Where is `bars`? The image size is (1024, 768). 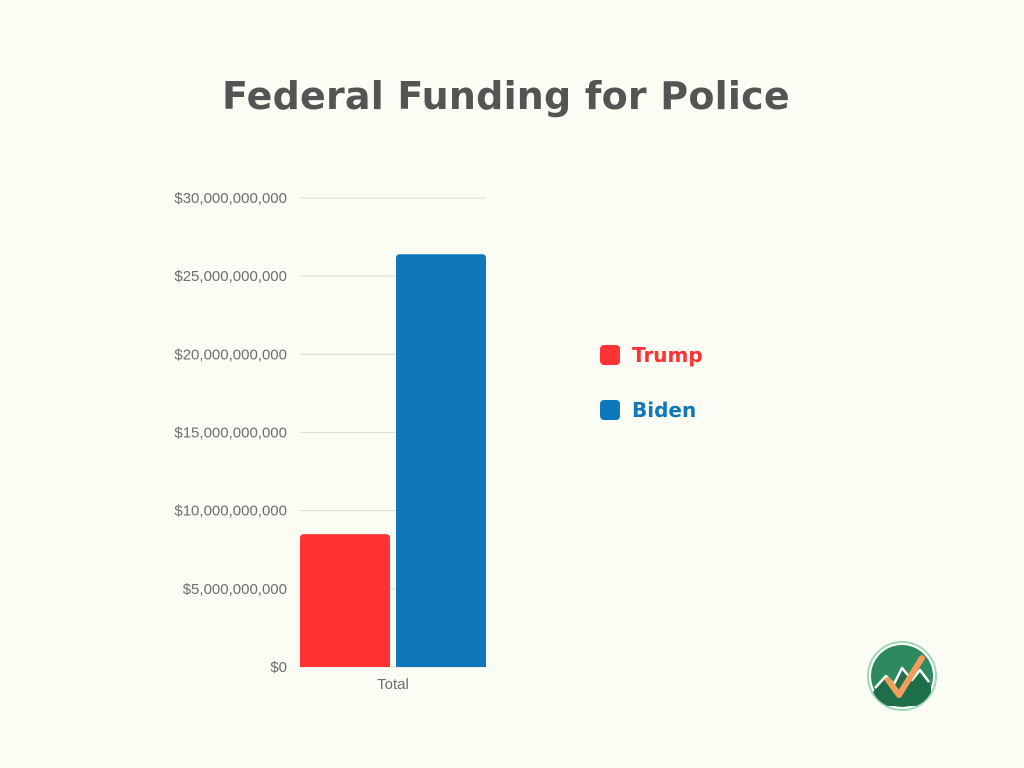
bars is located at coordinates (393, 460).